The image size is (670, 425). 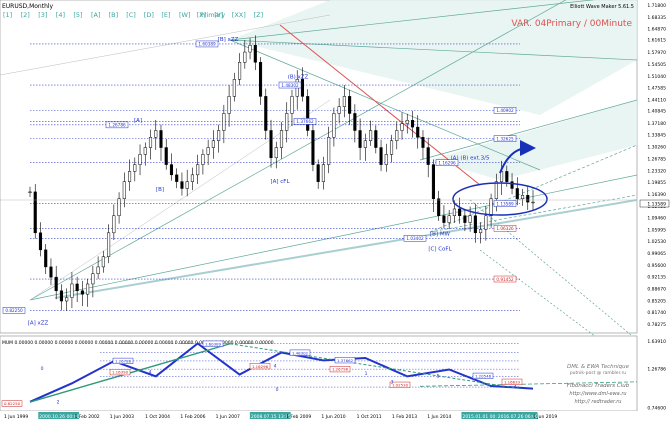 What do you see at coordinates (656, 41) in the screenshot?
I see `price-tick-3: 1.61615` at bounding box center [656, 41].